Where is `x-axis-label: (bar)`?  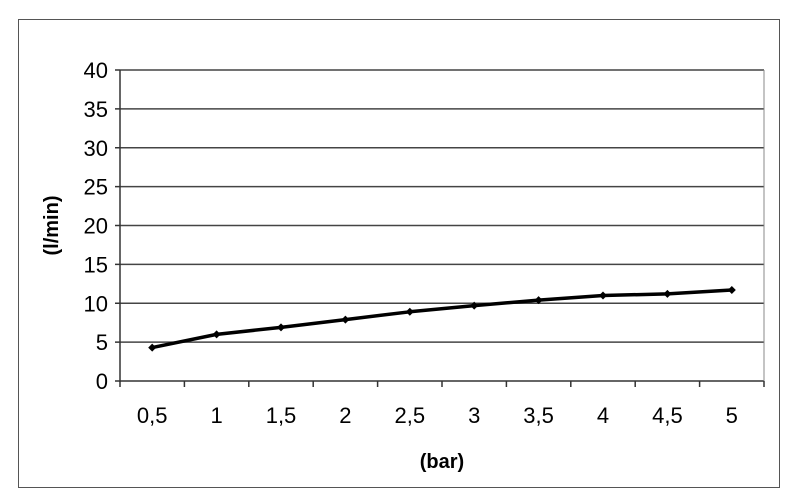
x-axis-label: (bar) is located at coordinates (442, 462).